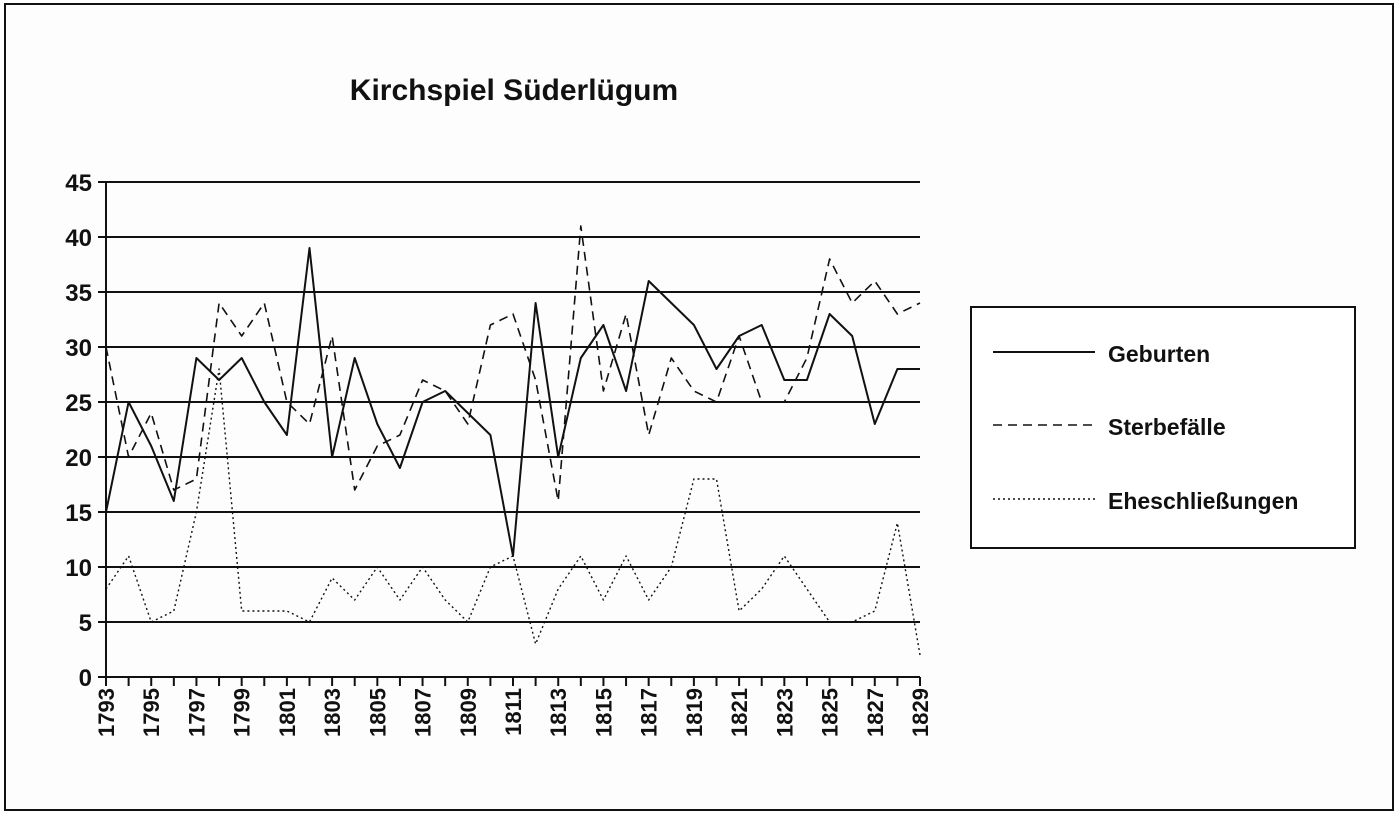 The width and height of the screenshot is (1400, 817). What do you see at coordinates (830, 712) in the screenshot?
I see `x-tick-label: 1825` at bounding box center [830, 712].